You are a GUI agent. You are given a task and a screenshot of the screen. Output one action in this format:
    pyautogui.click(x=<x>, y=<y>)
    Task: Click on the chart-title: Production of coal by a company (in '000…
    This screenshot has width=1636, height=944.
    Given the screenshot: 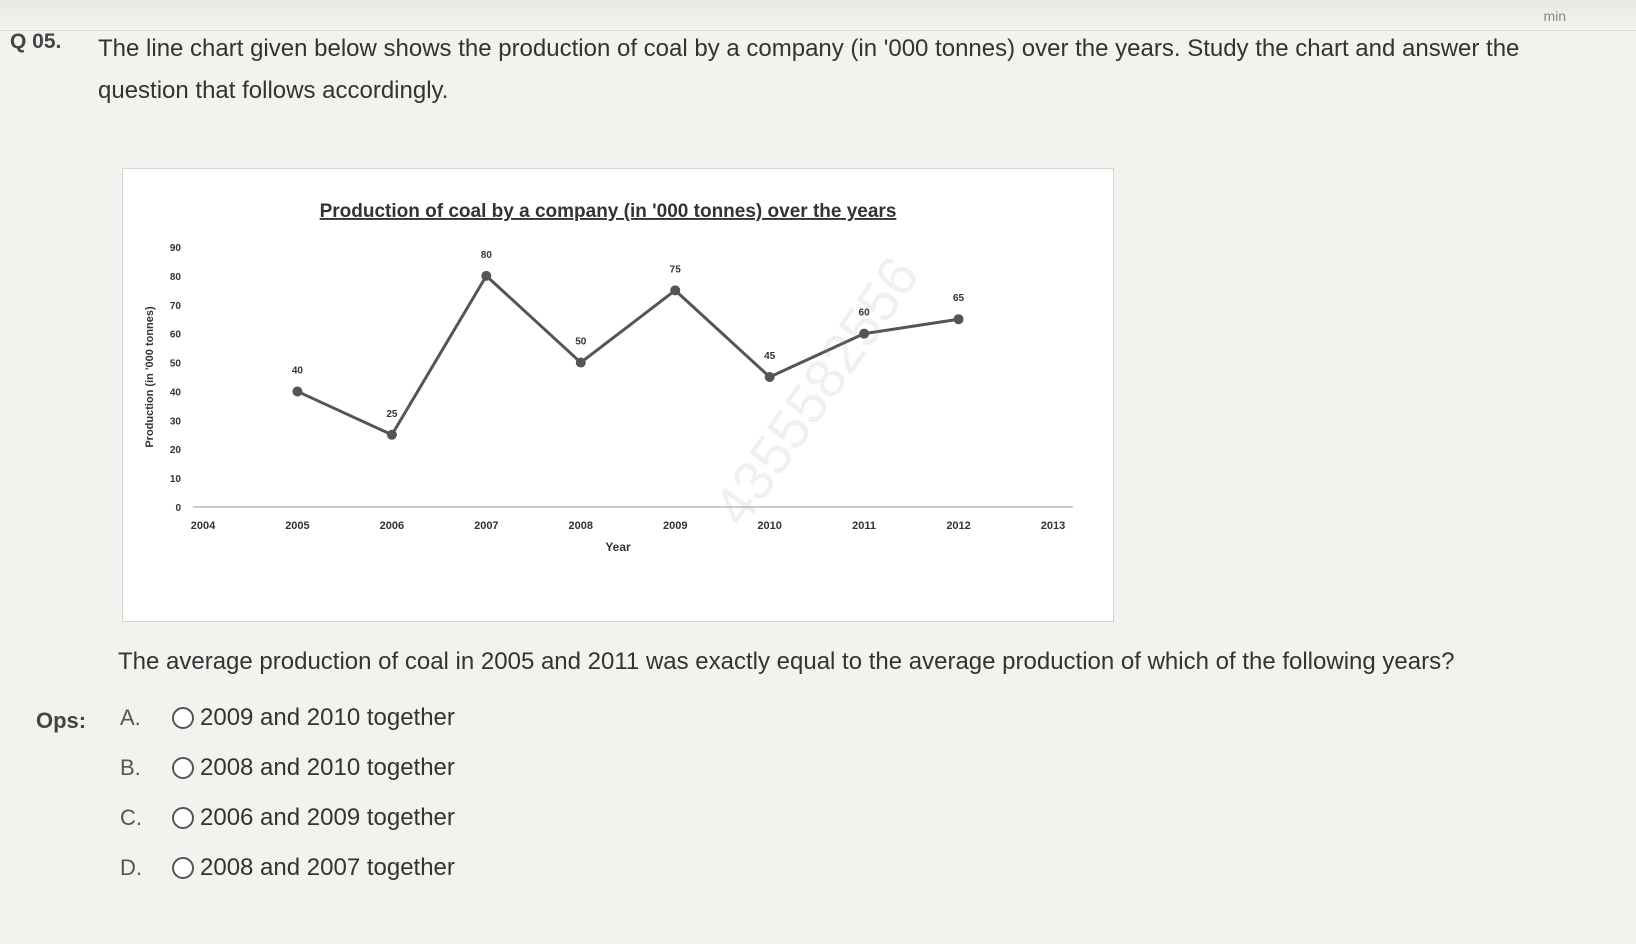 What is the action you would take?
    pyautogui.click(x=608, y=211)
    